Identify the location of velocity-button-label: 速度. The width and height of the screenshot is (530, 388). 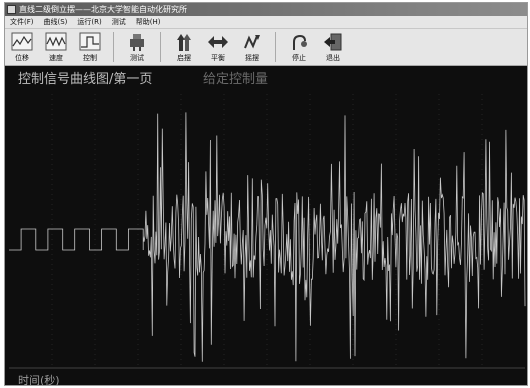
(56, 58).